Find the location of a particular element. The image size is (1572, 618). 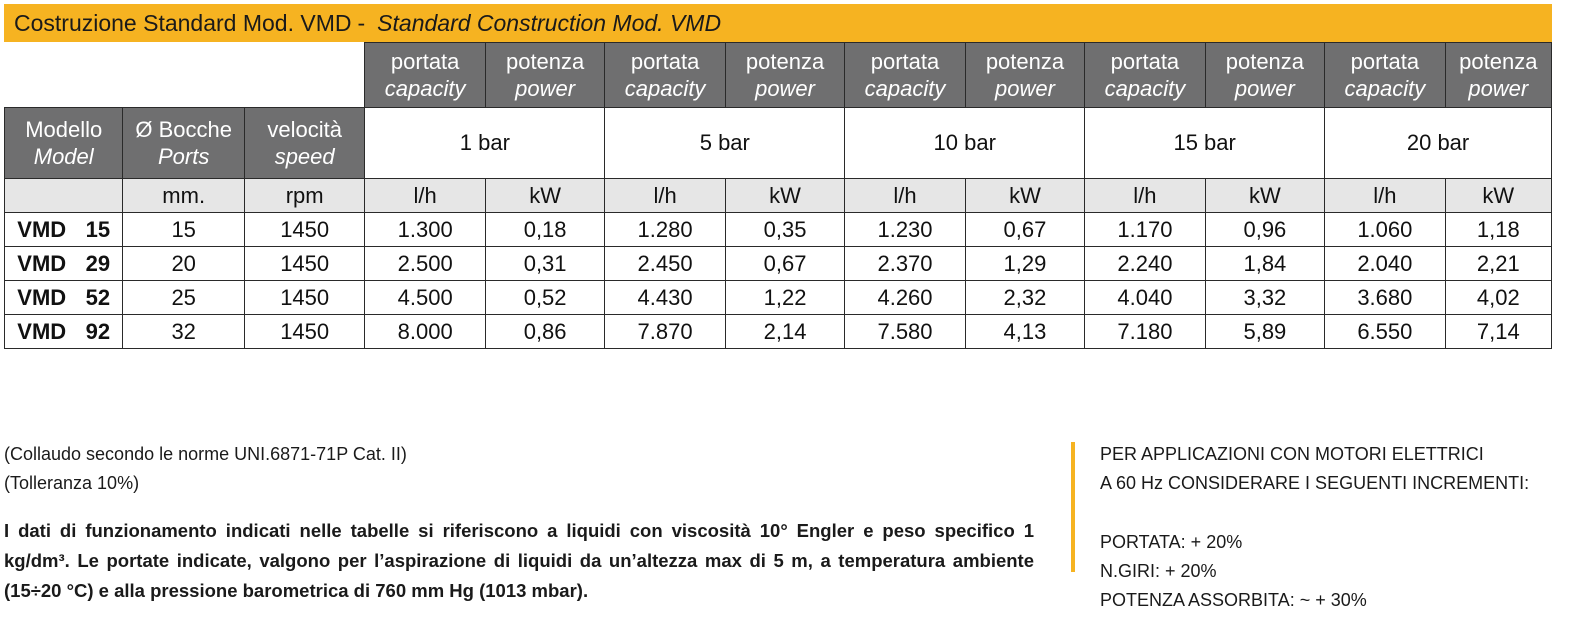

pressure-20-bar: 20 bar is located at coordinates (1438, 143).